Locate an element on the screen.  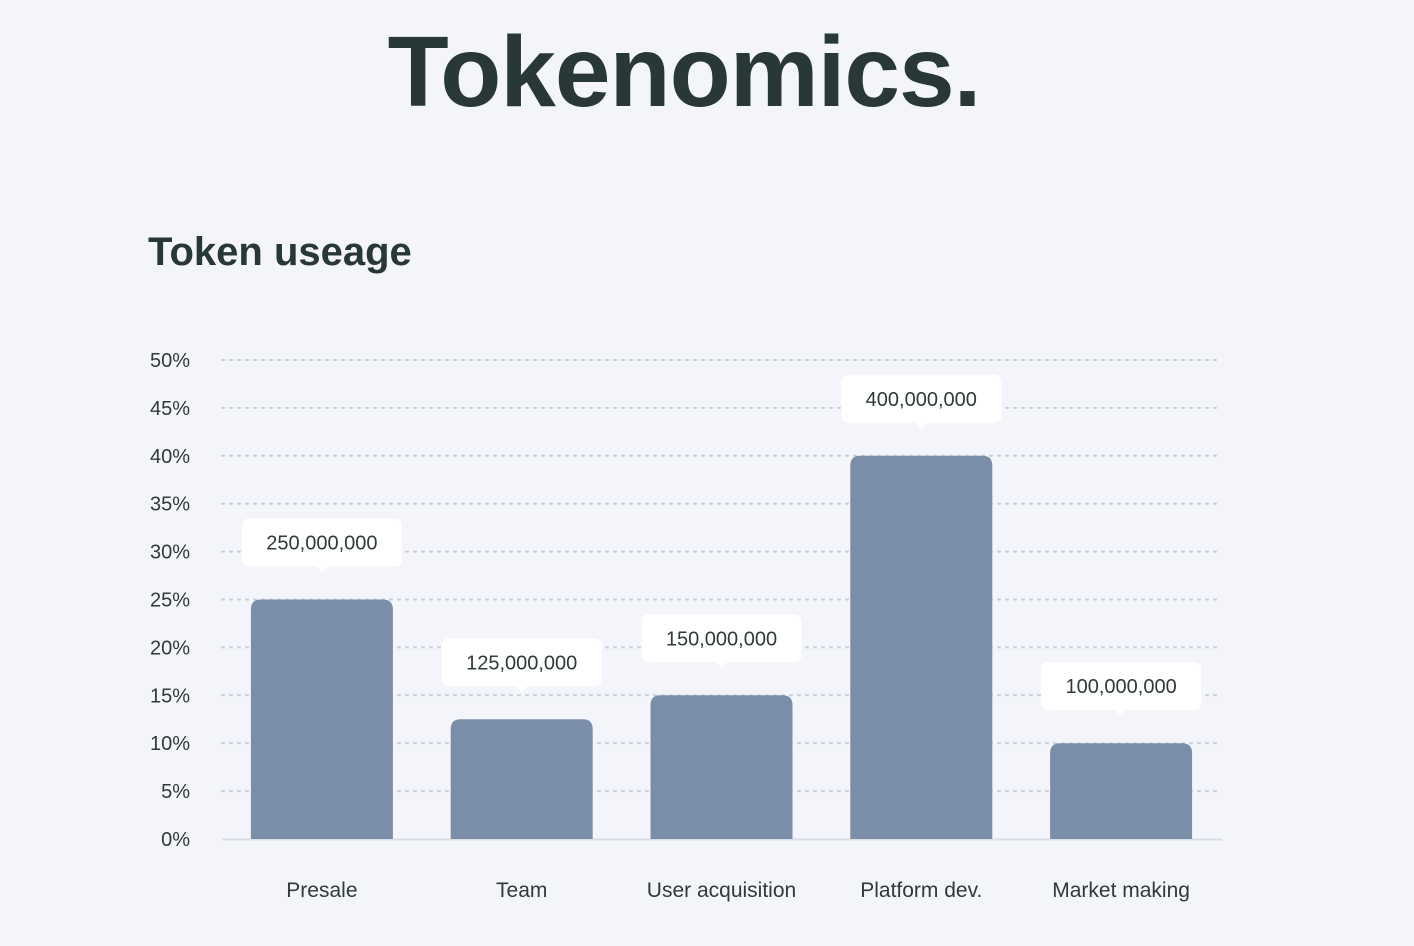
y-tick-label: 10% is located at coordinates (170, 744).